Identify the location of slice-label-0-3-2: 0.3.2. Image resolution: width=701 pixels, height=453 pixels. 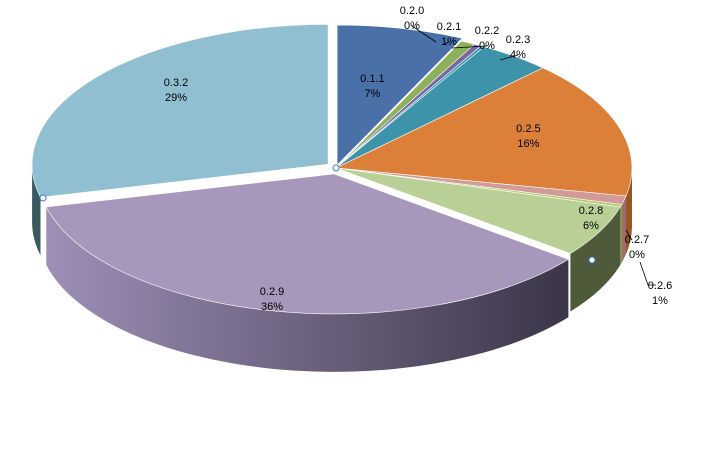
(176, 83).